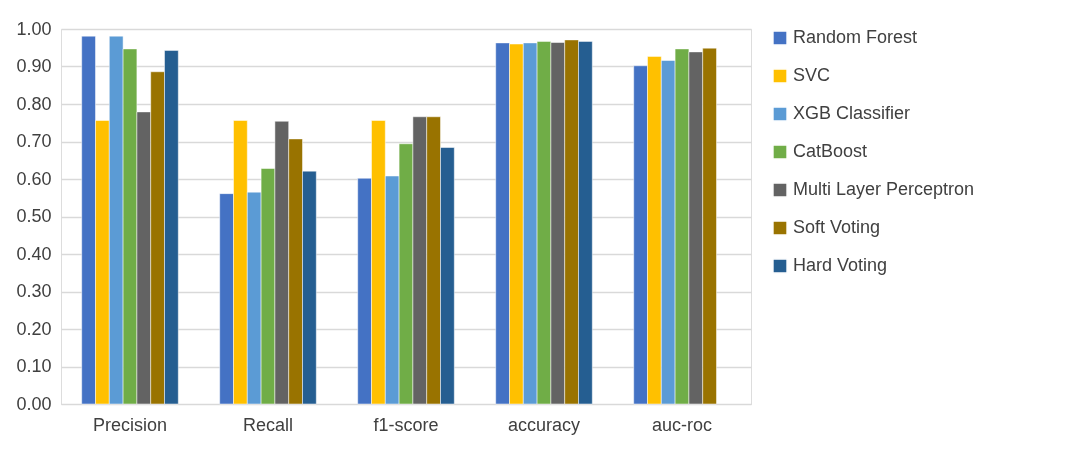 Image resolution: width=1092 pixels, height=470 pixels. Describe the element at coordinates (34, 216) in the screenshot. I see `y-tick-label: 0.50` at that location.